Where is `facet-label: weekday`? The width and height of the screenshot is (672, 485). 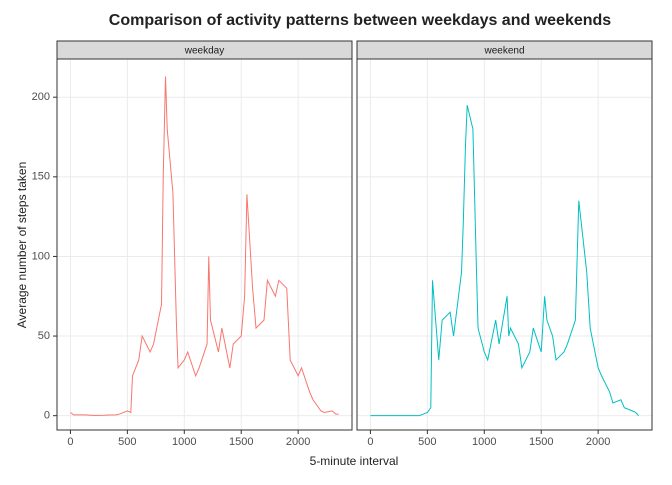
facet-label: weekday is located at coordinates (204, 51).